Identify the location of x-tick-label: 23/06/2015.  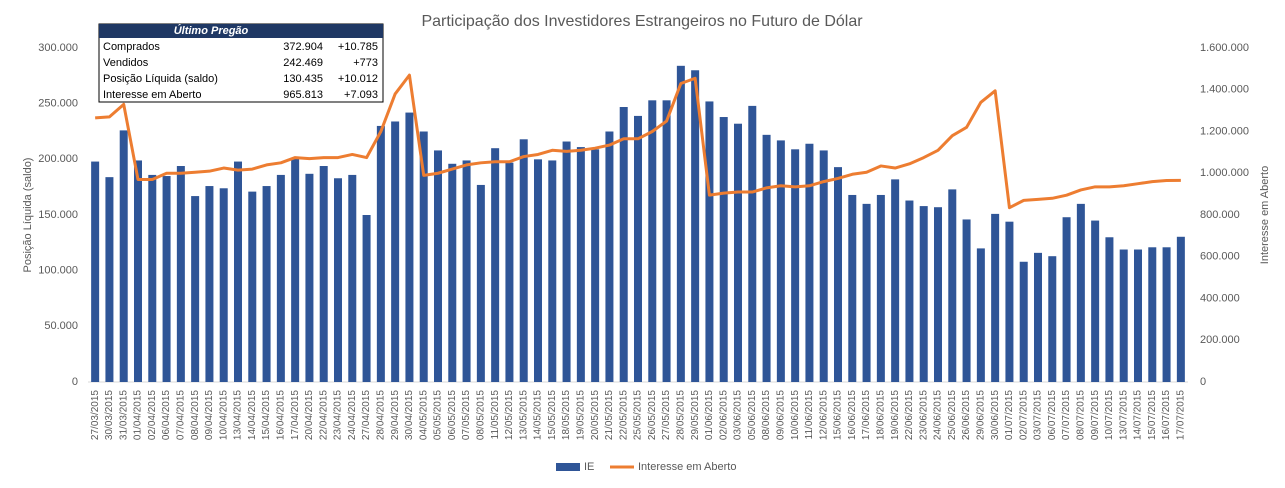
(923, 415).